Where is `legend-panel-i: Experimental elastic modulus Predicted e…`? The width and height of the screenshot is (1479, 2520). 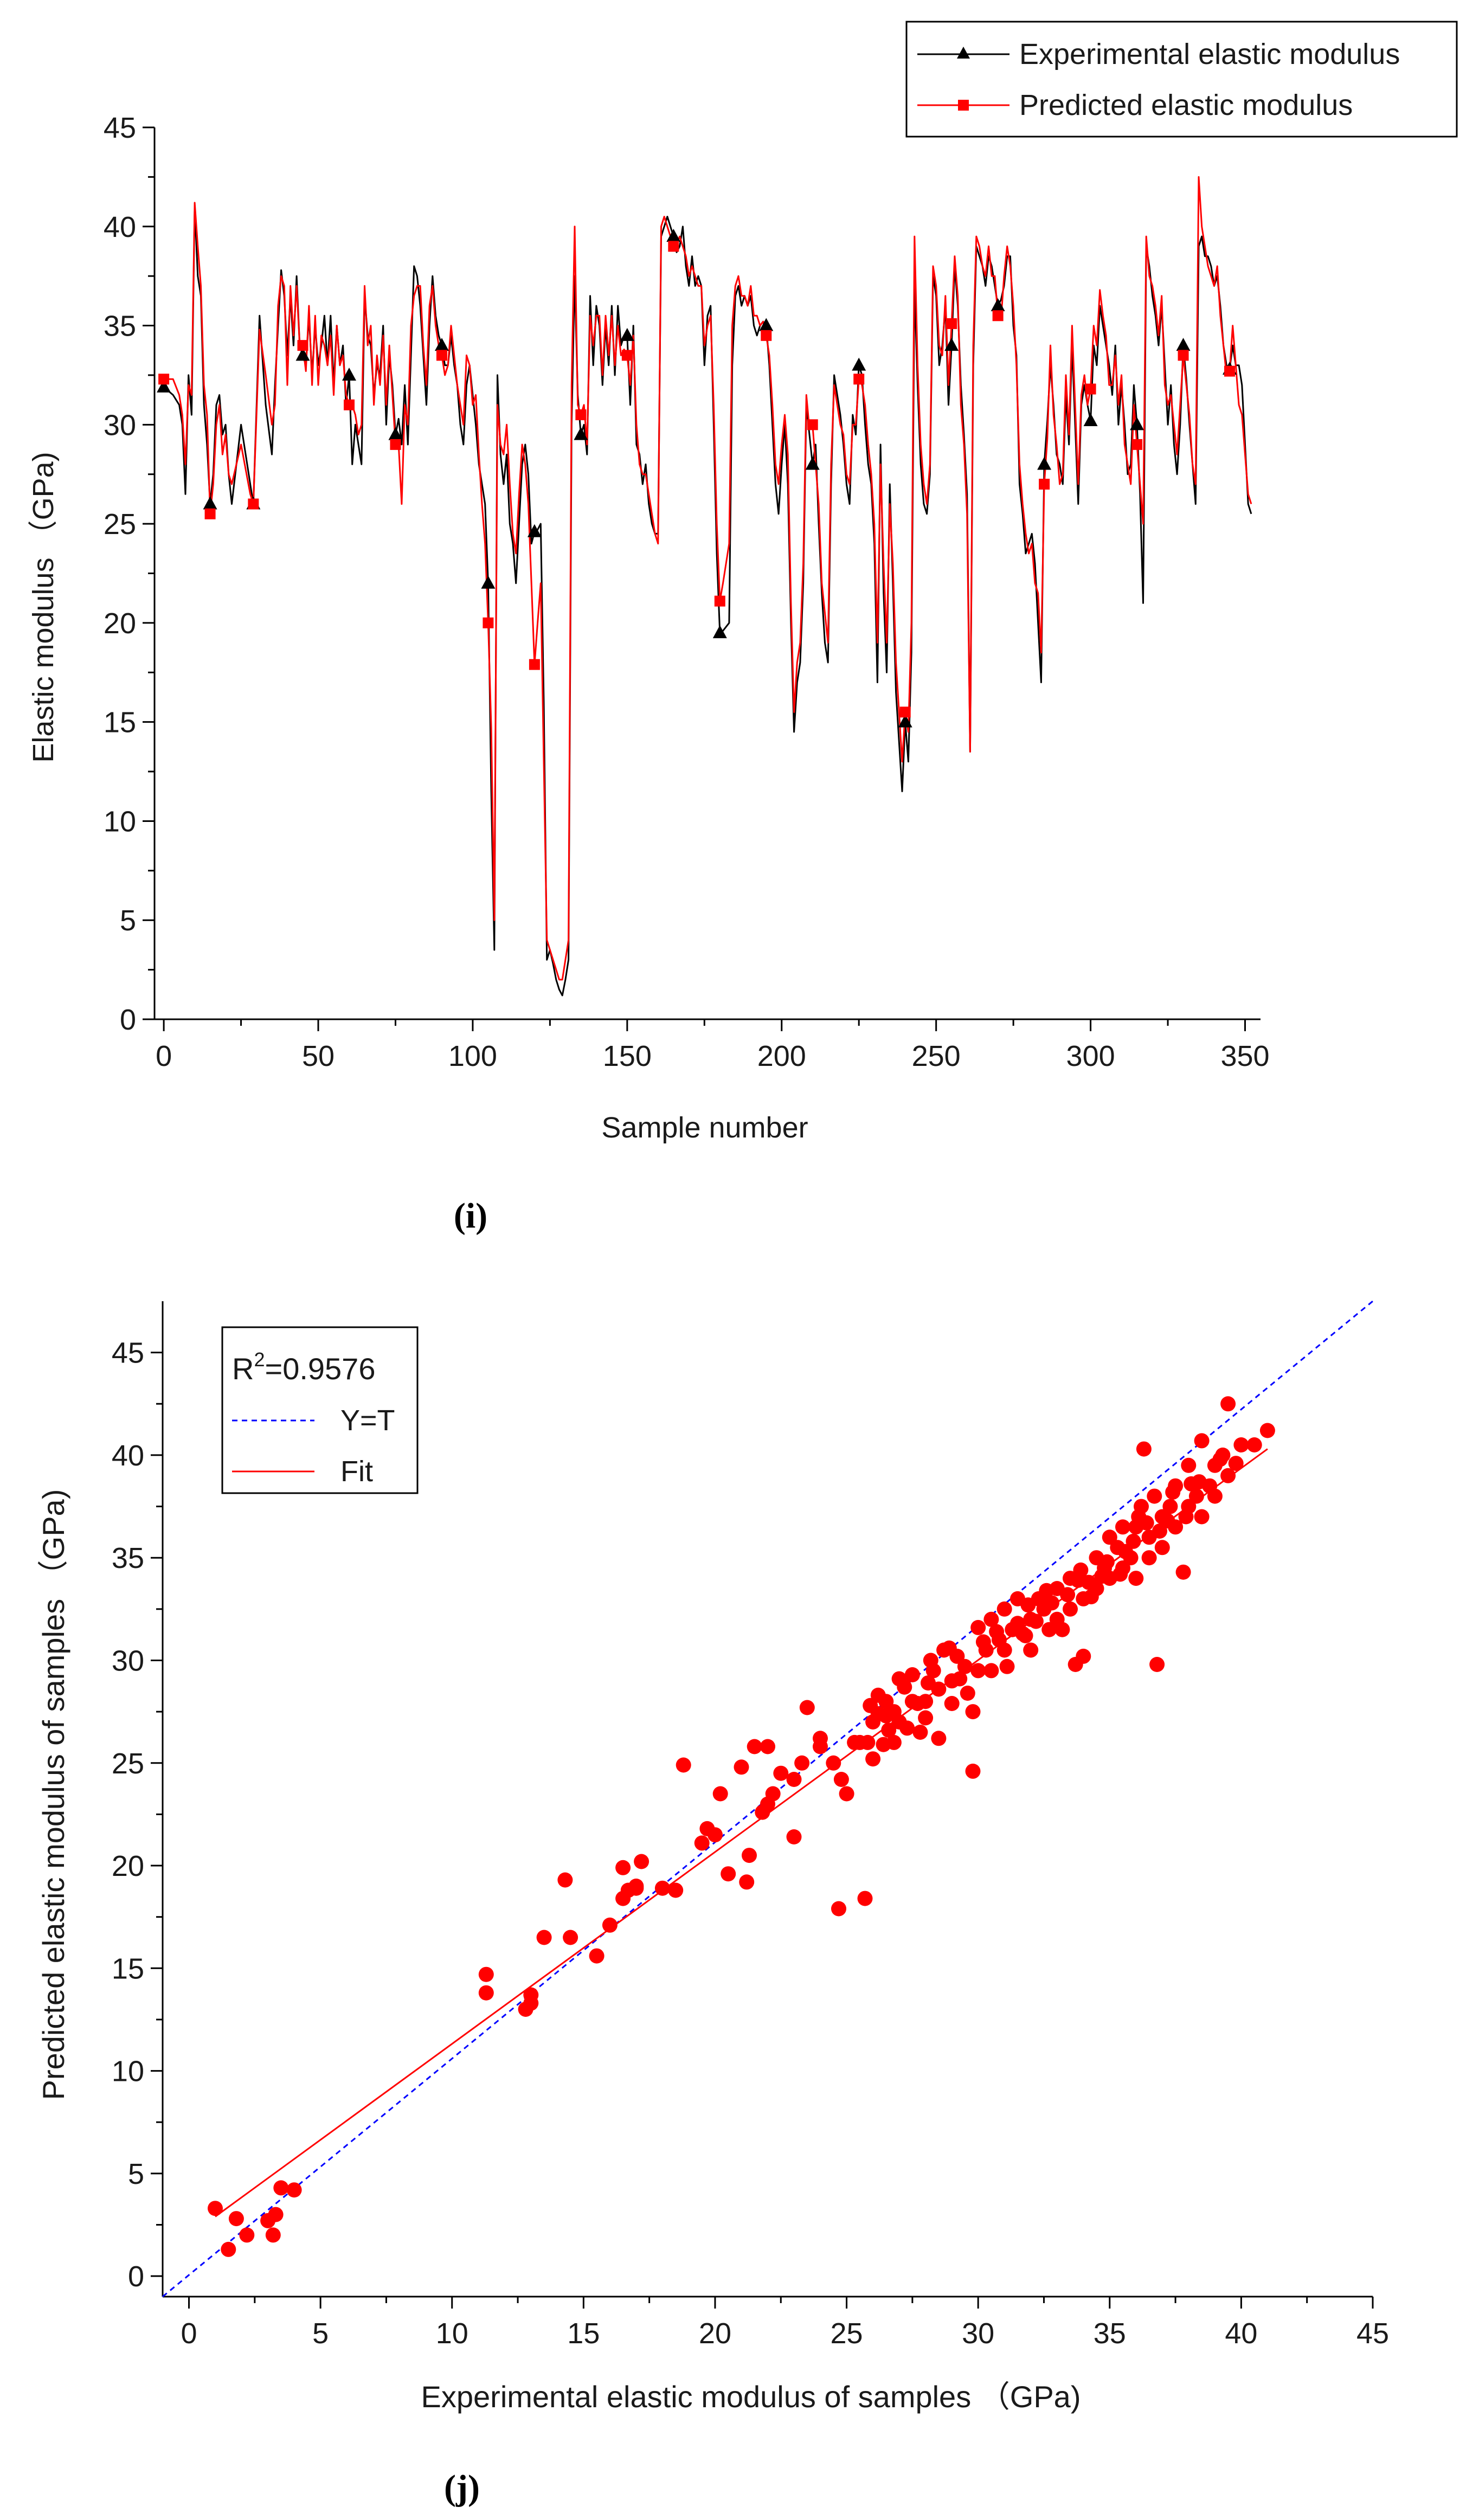
legend-panel-i: Experimental elastic modulus Predicted e… is located at coordinates (1181, 79).